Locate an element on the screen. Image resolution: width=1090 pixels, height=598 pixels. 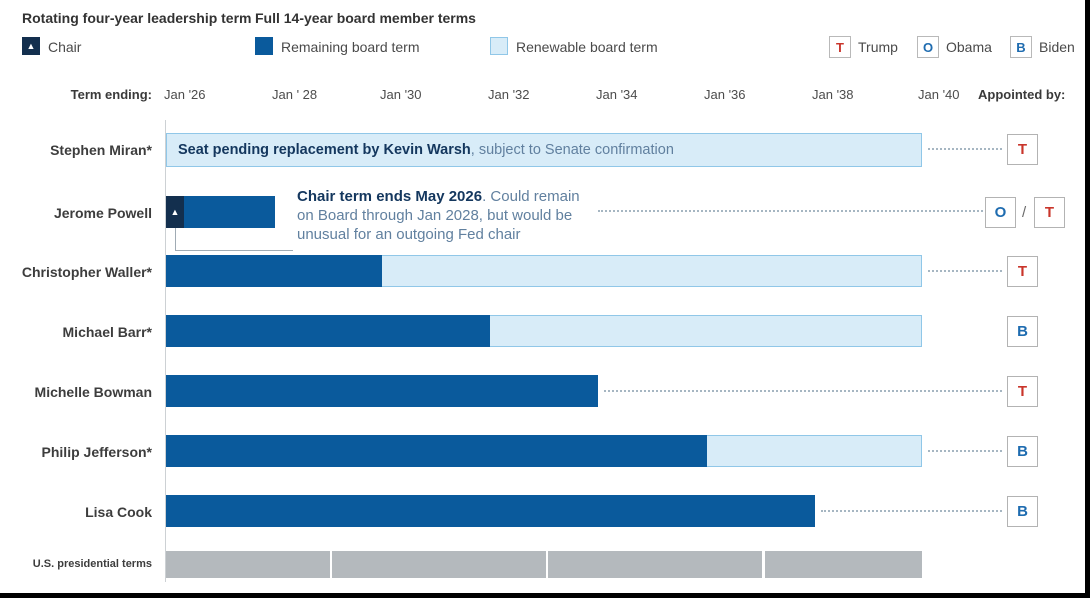
chair-legend-icon: ▲ is located at coordinates (31, 46).